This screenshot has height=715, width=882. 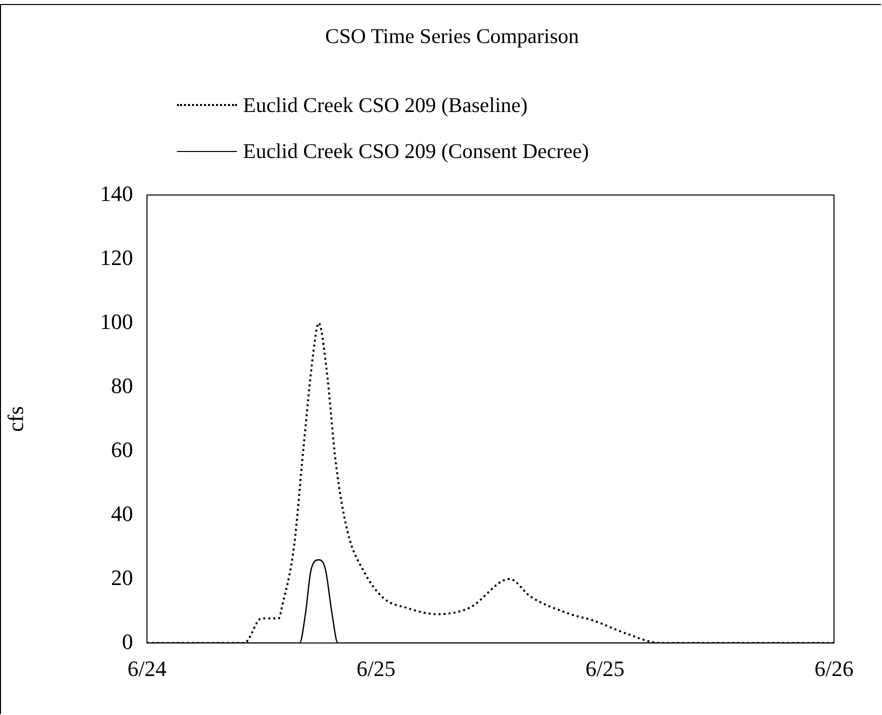 What do you see at coordinates (127, 641) in the screenshot?
I see `y-tick-label: 0` at bounding box center [127, 641].